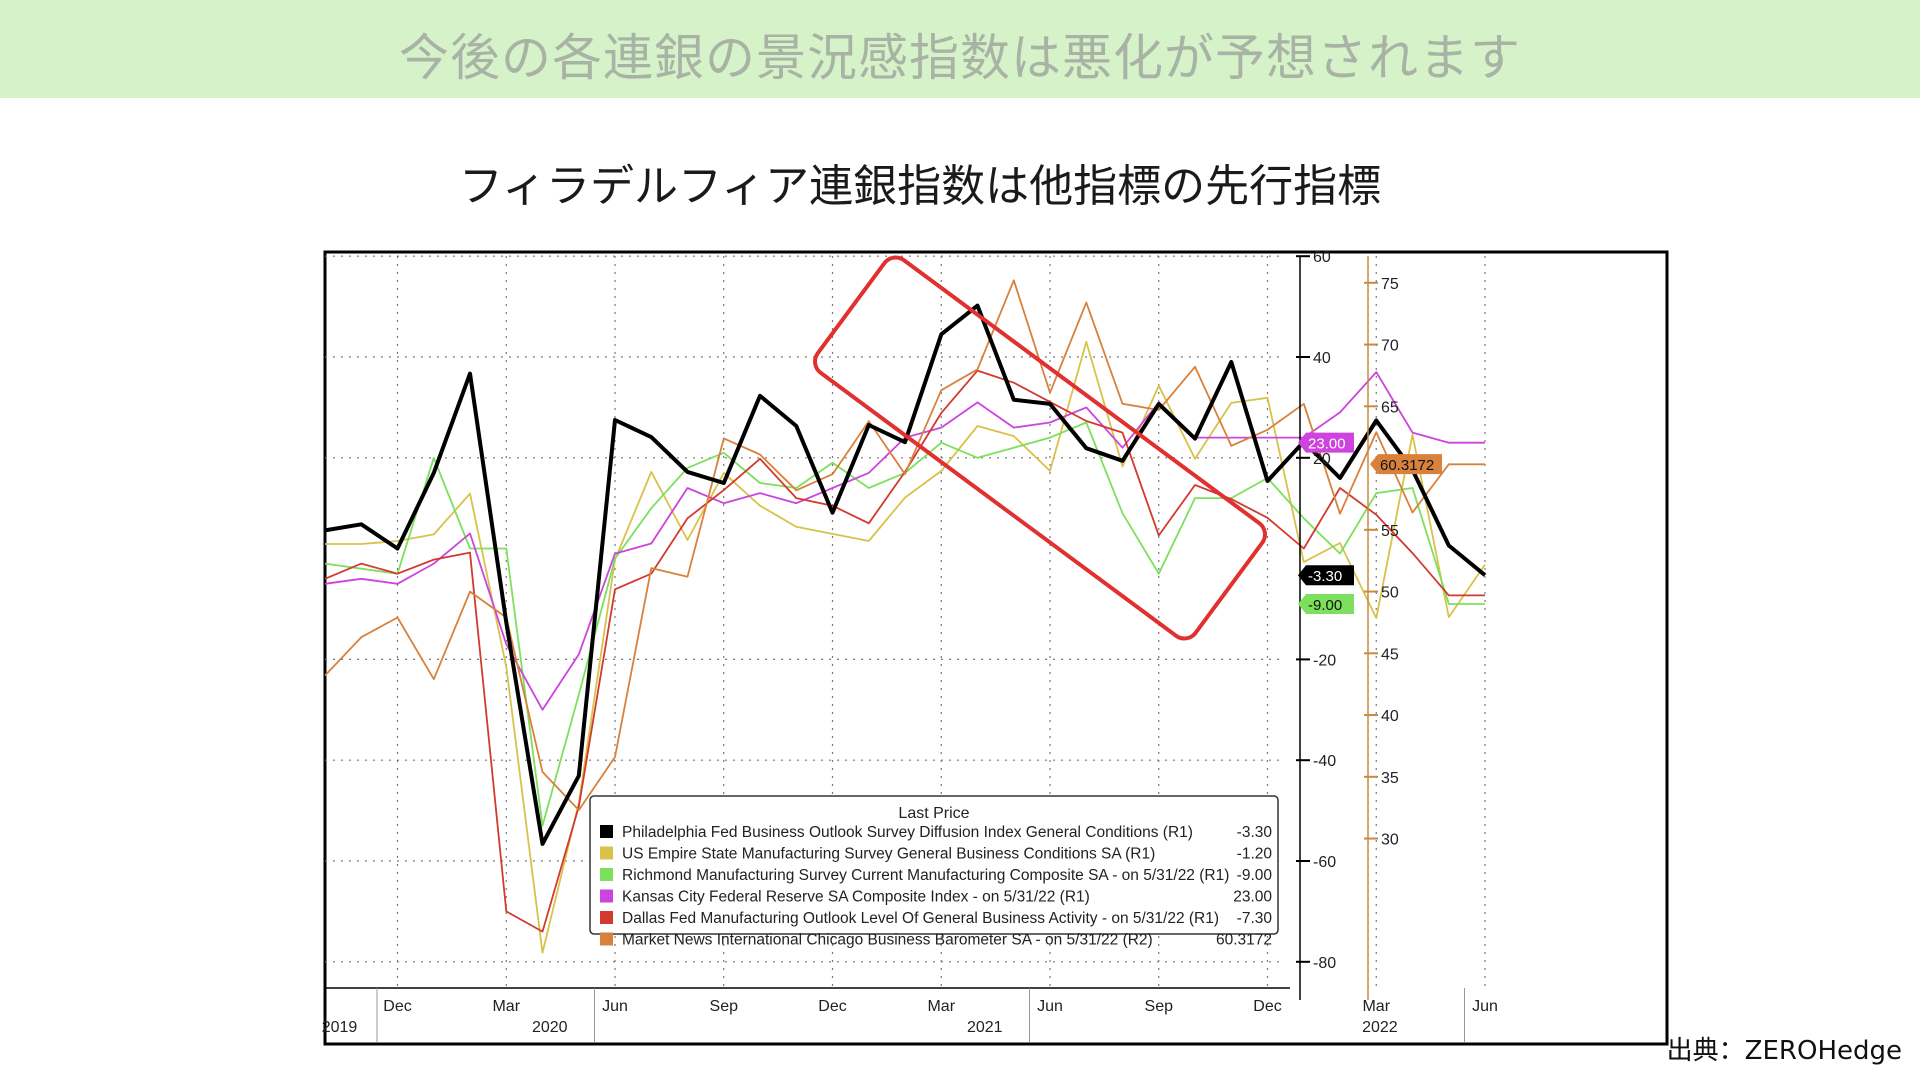  I want to click on y-left-tick-label: 60, so click(1322, 257).